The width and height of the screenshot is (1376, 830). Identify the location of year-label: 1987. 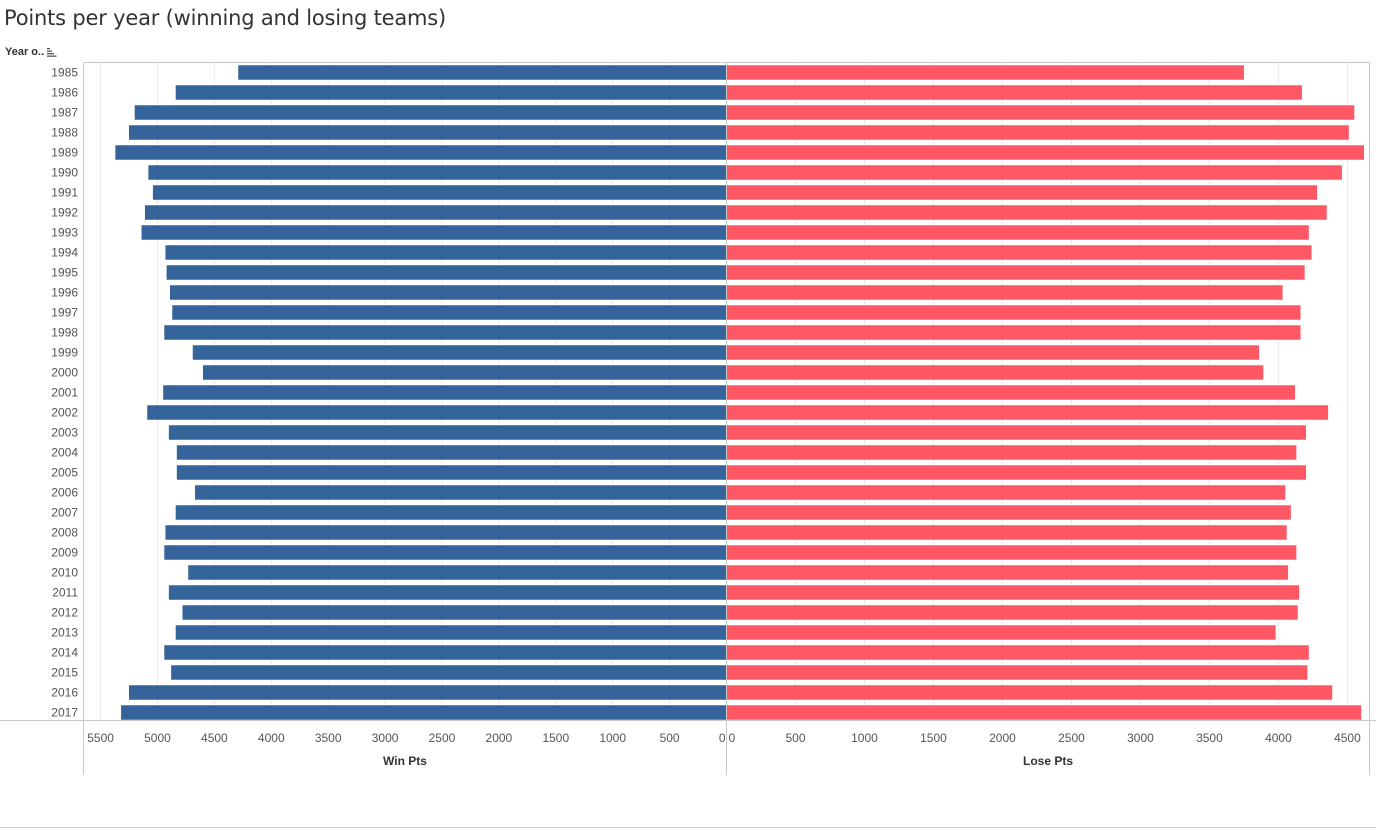
(64, 113).